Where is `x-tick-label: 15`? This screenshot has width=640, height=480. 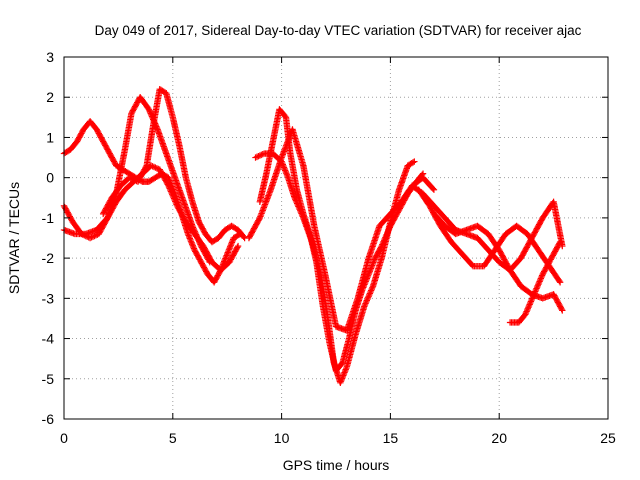 x-tick-label: 15 is located at coordinates (391, 438).